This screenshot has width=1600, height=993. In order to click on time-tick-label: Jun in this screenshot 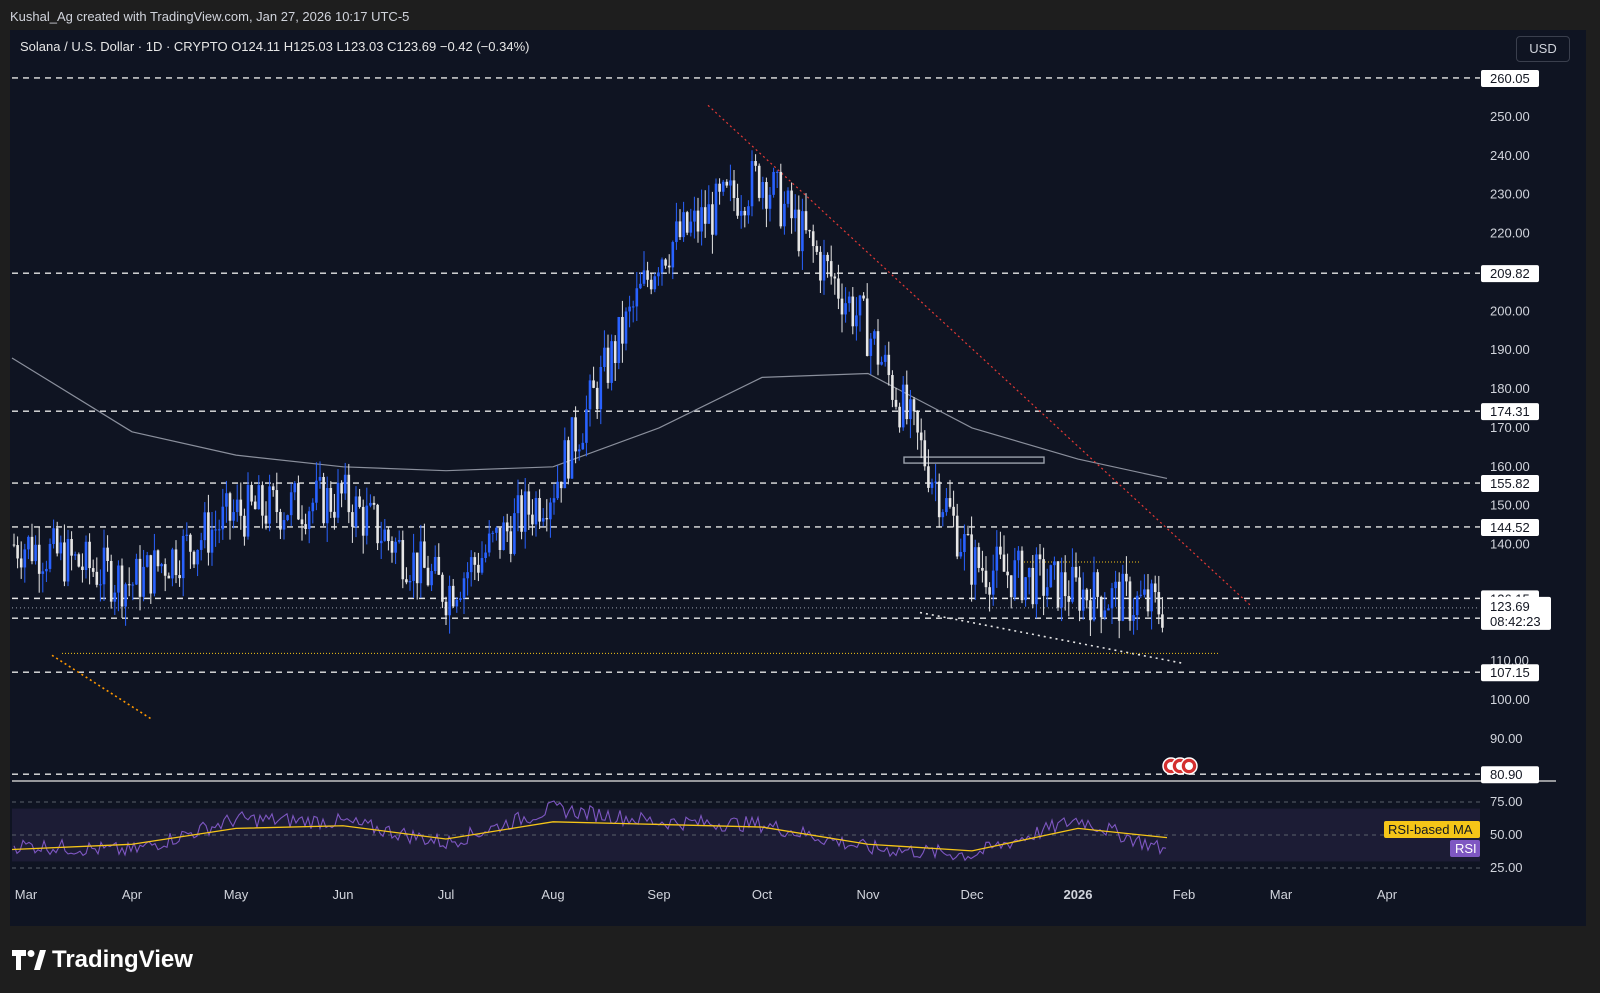, I will do `click(343, 894)`.